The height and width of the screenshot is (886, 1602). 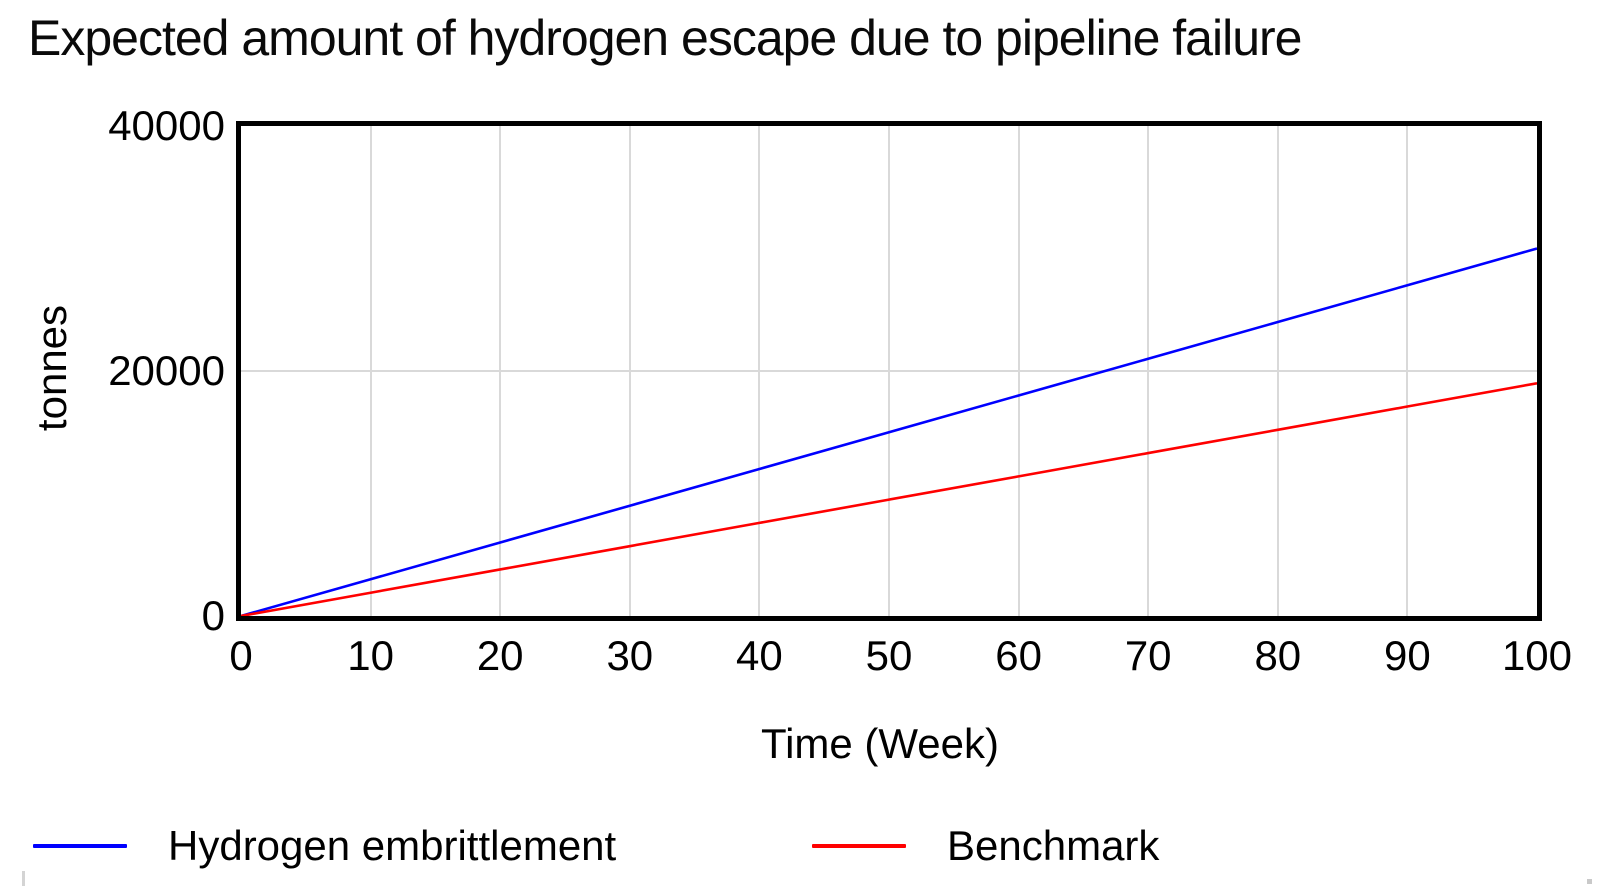 I want to click on x-tick-label-80: 80, so click(x=1278, y=655).